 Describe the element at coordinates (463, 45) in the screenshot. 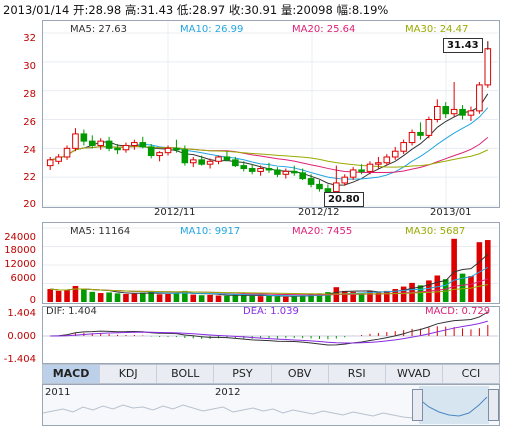

I see `high-price-callout: 31.43` at that location.